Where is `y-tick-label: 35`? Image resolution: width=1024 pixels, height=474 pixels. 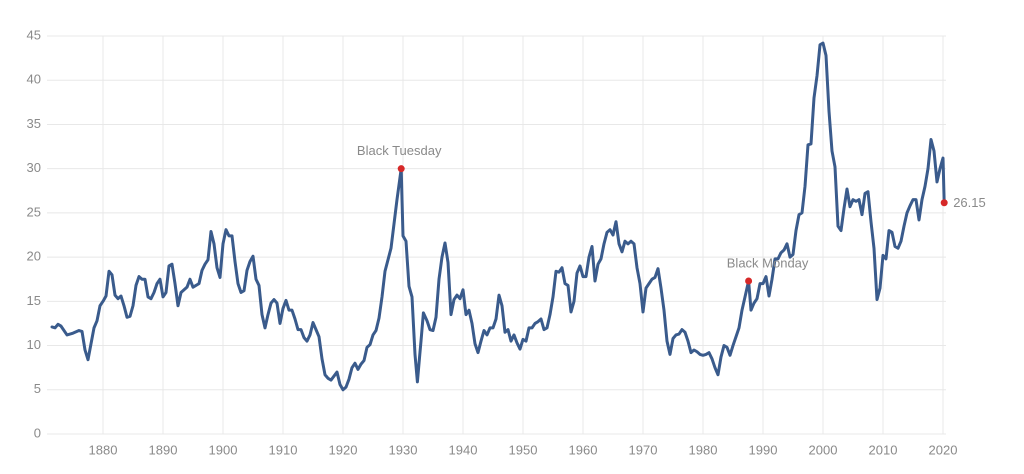 y-tick-label: 35 is located at coordinates (34, 123).